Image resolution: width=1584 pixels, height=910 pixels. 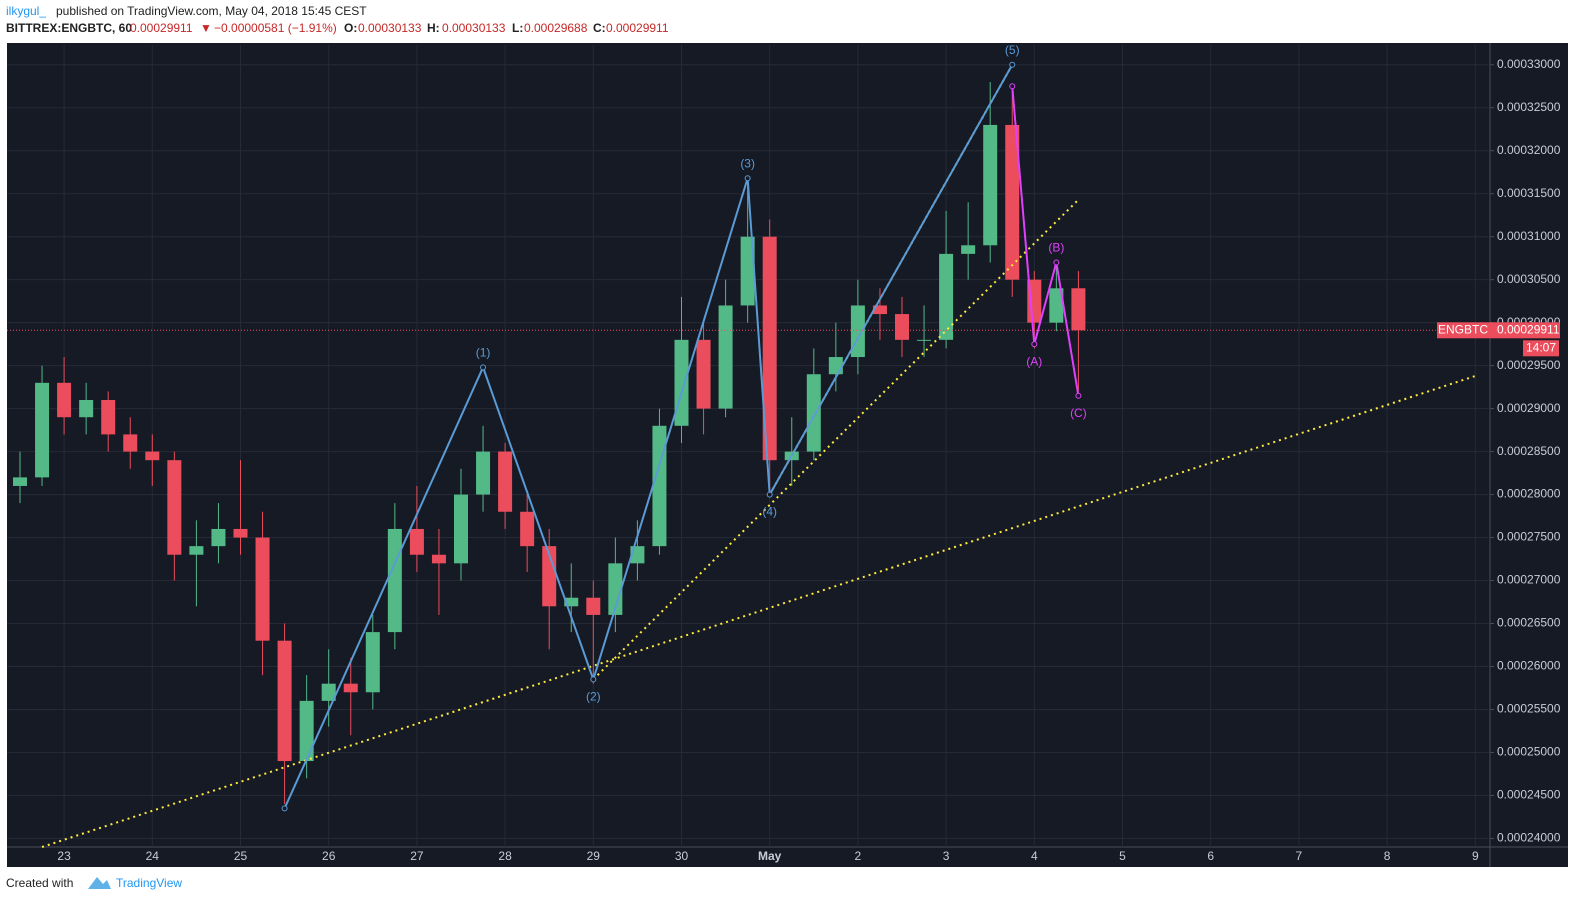 What do you see at coordinates (1012, 50) in the screenshot?
I see `wave-label: (5)` at bounding box center [1012, 50].